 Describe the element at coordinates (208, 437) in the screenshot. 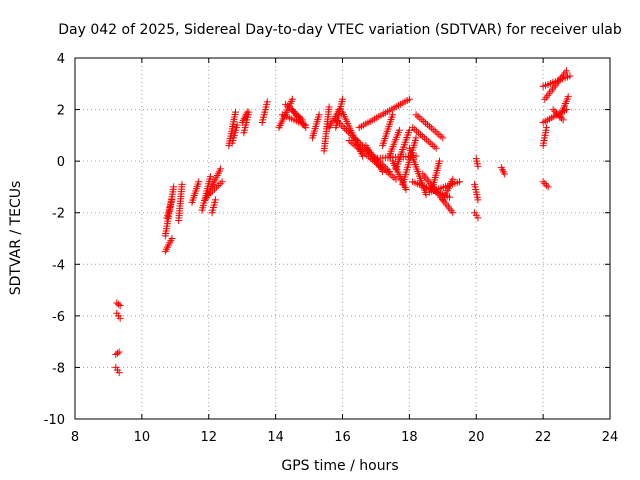

I see `x-tick-label: 12` at that location.